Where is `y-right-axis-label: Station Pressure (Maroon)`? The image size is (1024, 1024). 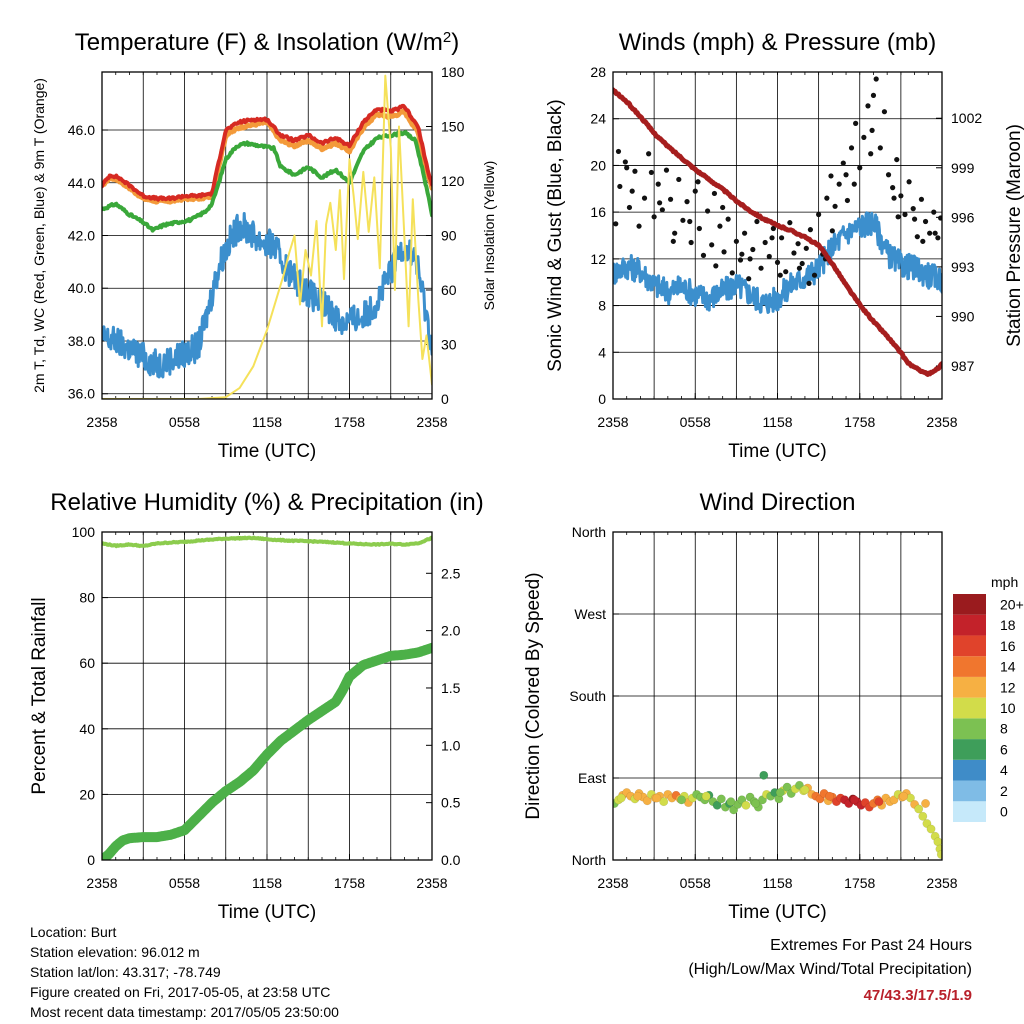 y-right-axis-label: Station Pressure (Maroon) is located at coordinates (1014, 235).